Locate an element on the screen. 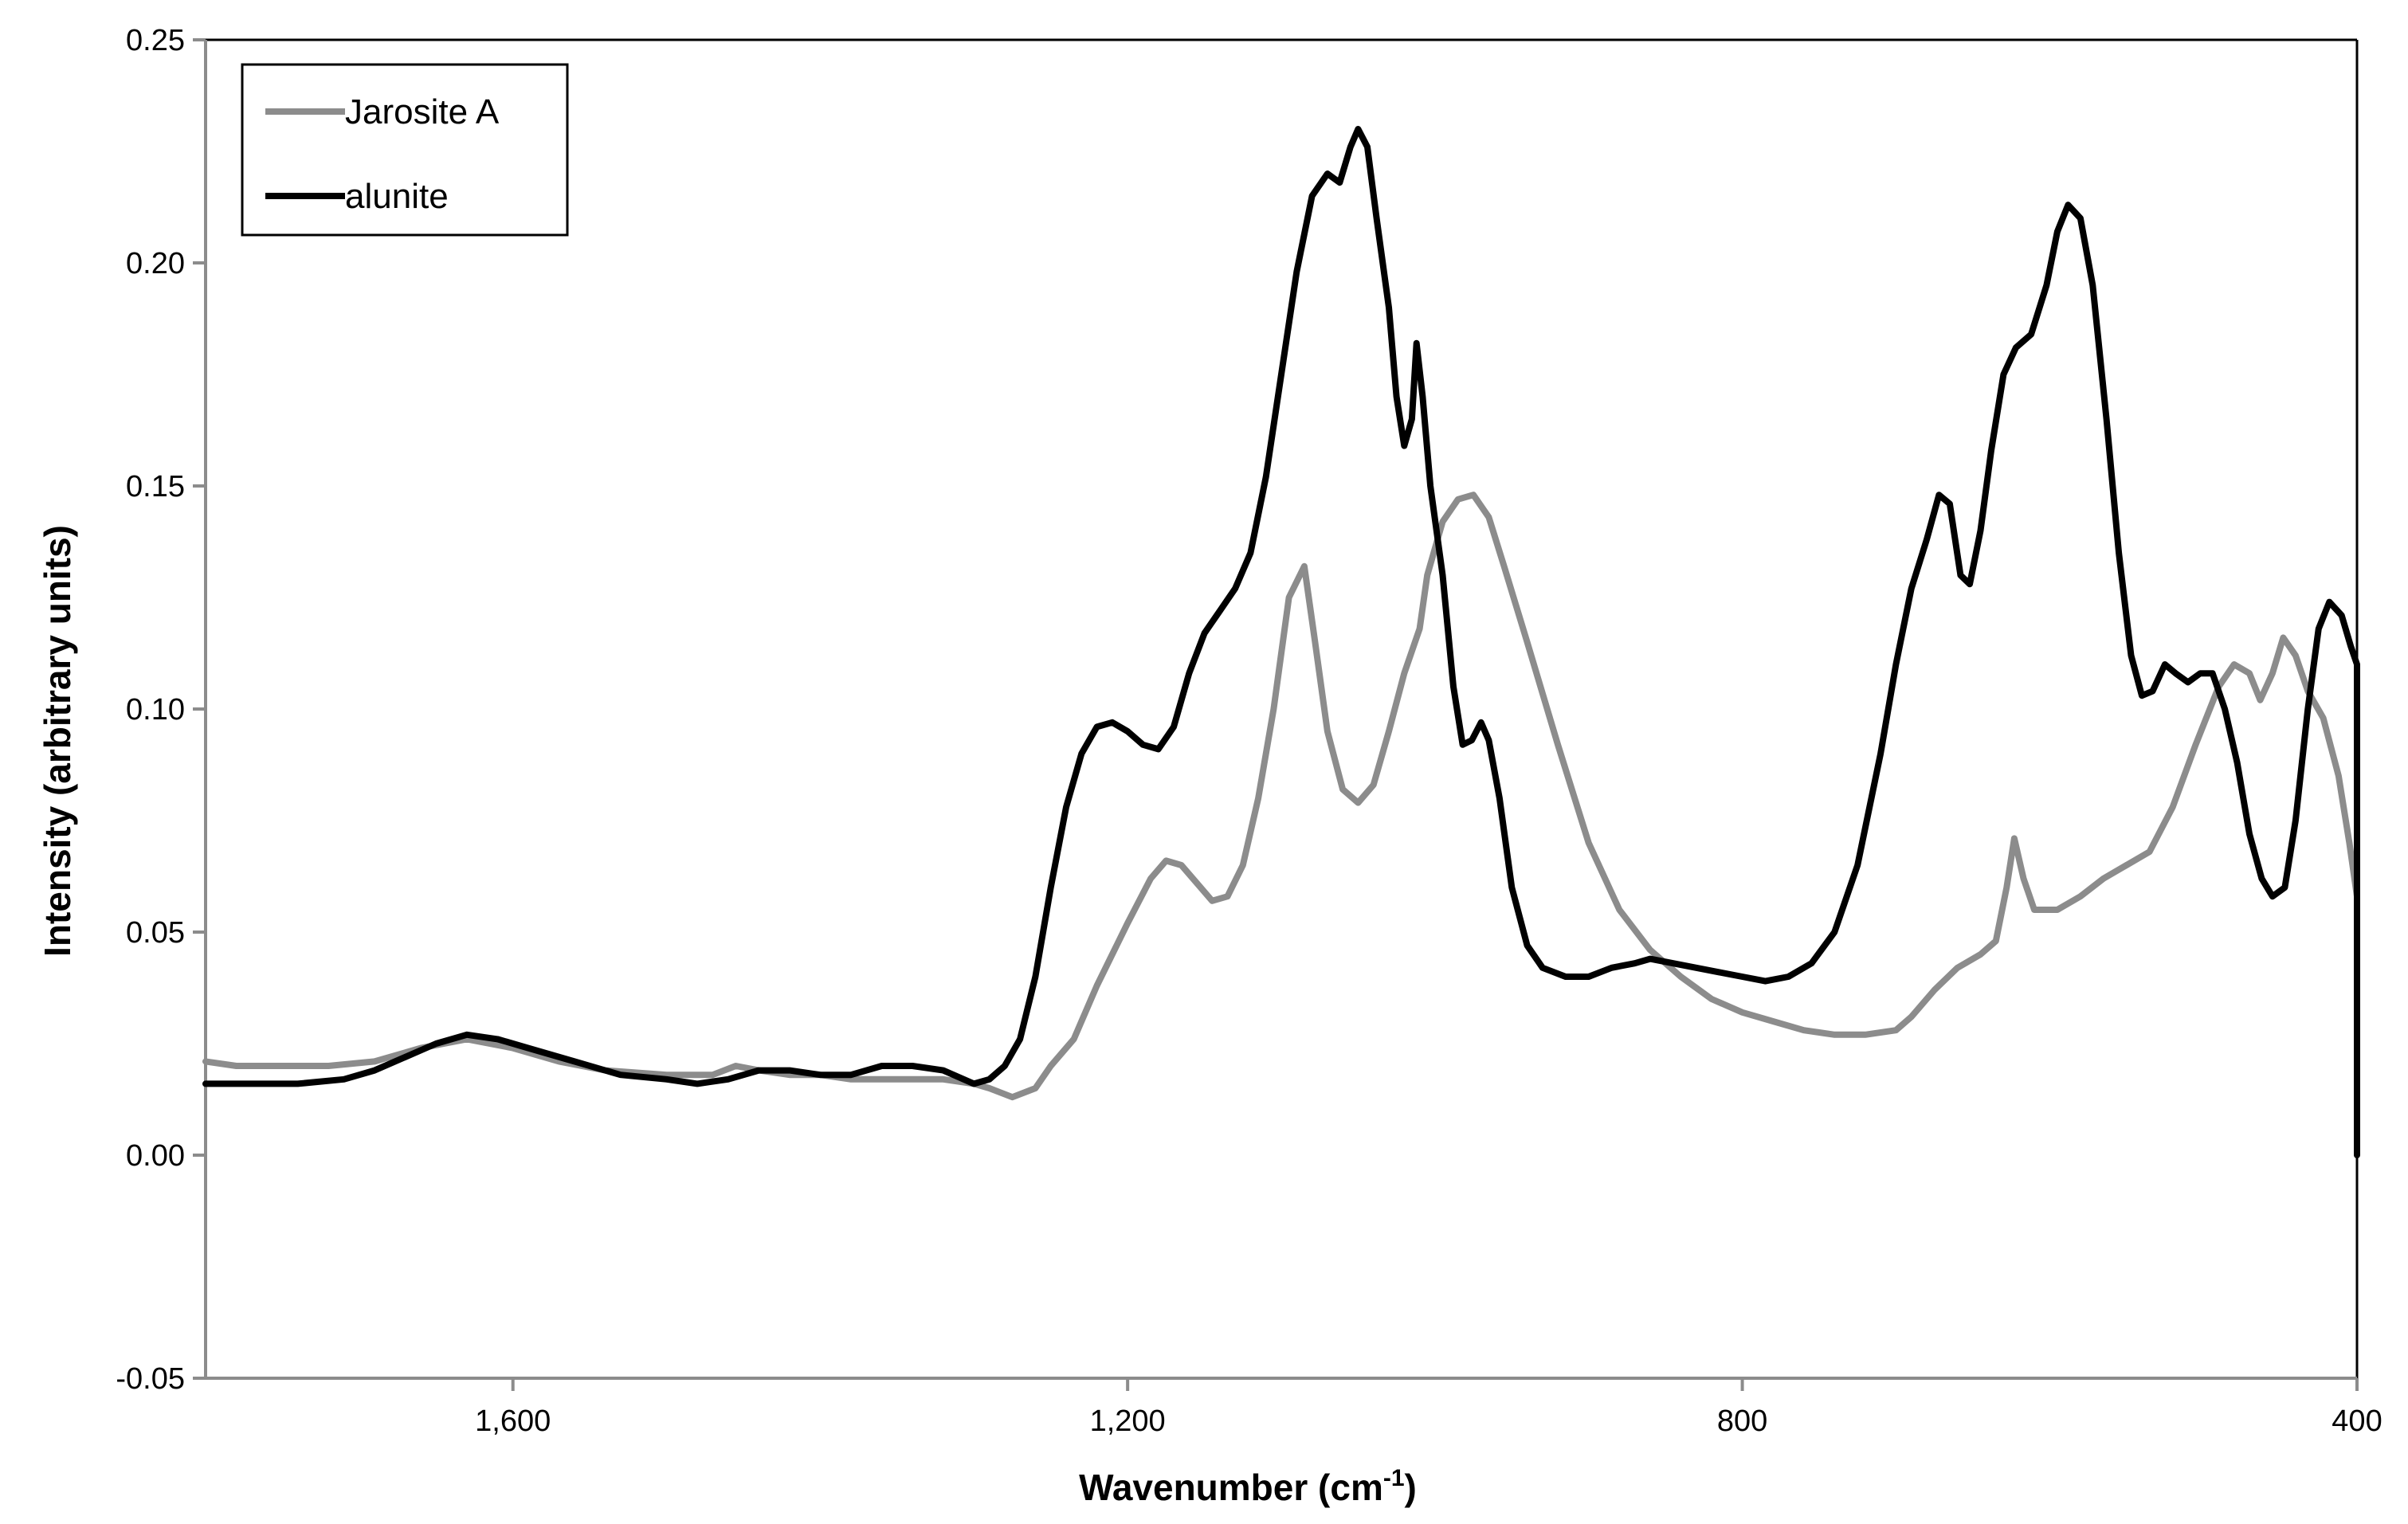 The image size is (2408, 1524). legend: Jarosite A alunite is located at coordinates (405, 150).